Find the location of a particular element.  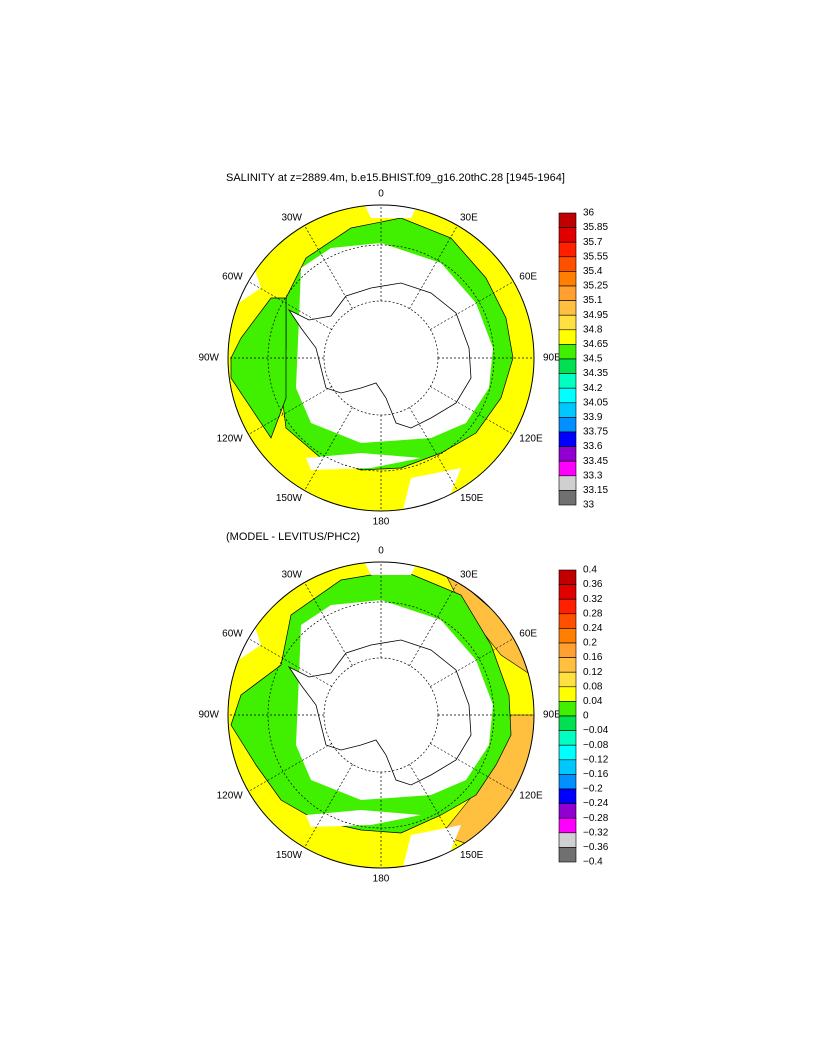

colorbar-label: −0.24 is located at coordinates (596, 803).